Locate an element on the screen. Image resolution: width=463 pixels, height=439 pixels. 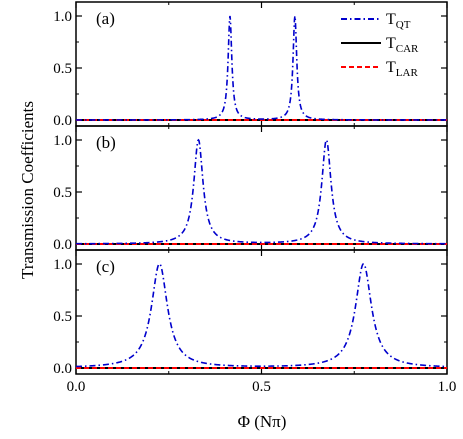
x-tick-label: 0.0 is located at coordinates (76, 387).